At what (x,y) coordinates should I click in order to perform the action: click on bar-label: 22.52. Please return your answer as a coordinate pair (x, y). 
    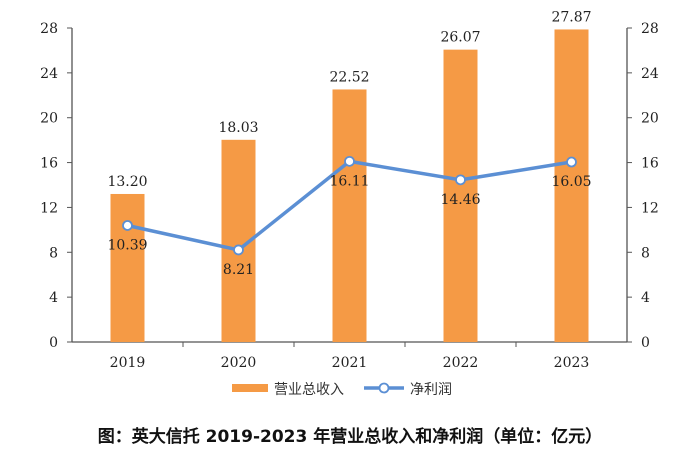
    Looking at the image, I should click on (349, 77).